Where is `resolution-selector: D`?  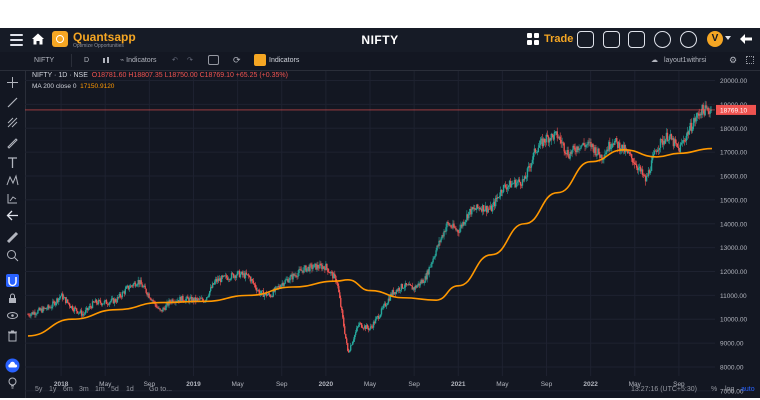 resolution-selector: D is located at coordinates (87, 60).